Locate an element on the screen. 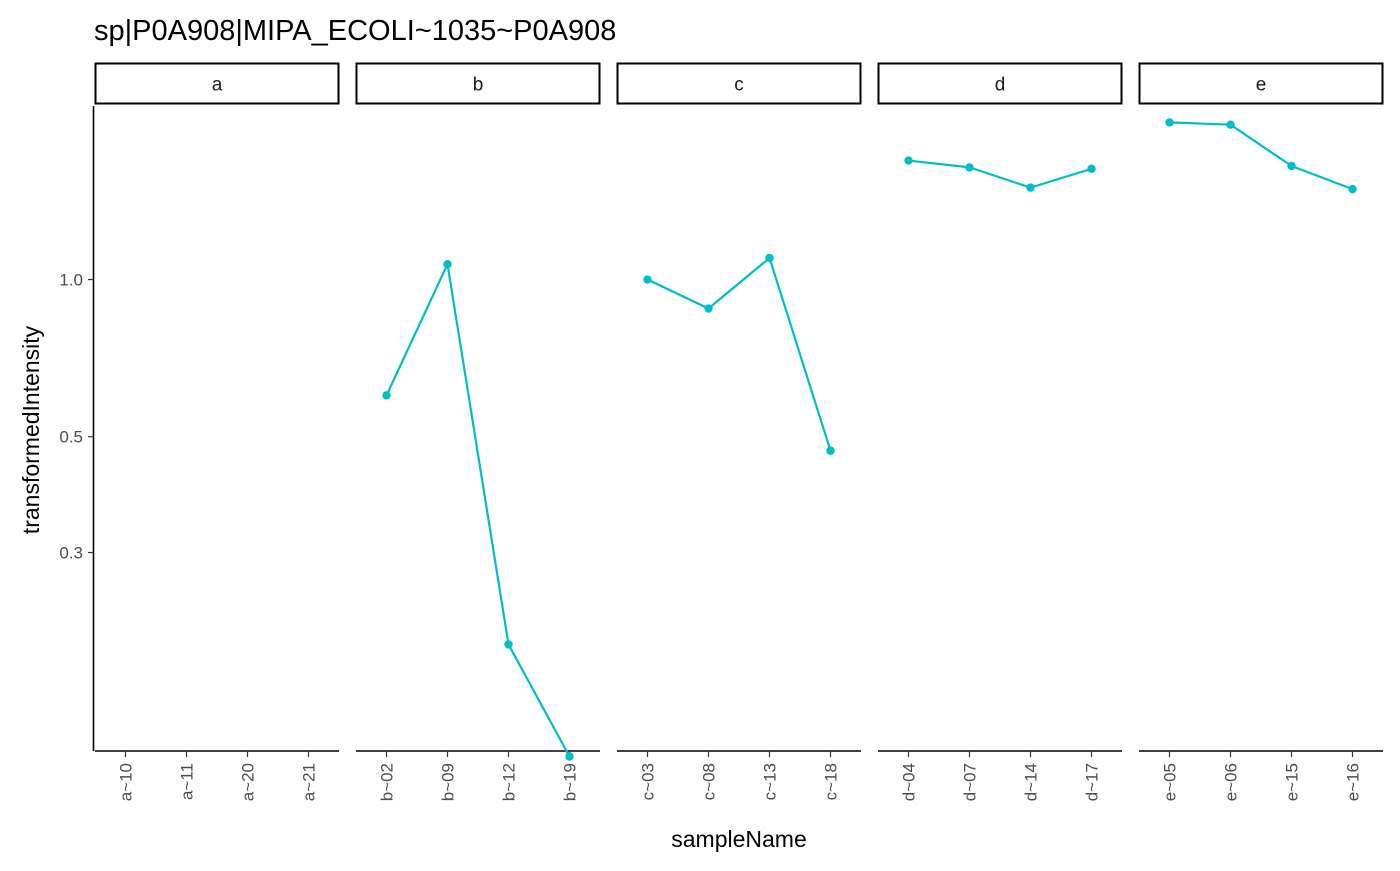 Image resolution: width=1400 pixels, height=871 pixels. x-tick-label: b~02 is located at coordinates (387, 782).